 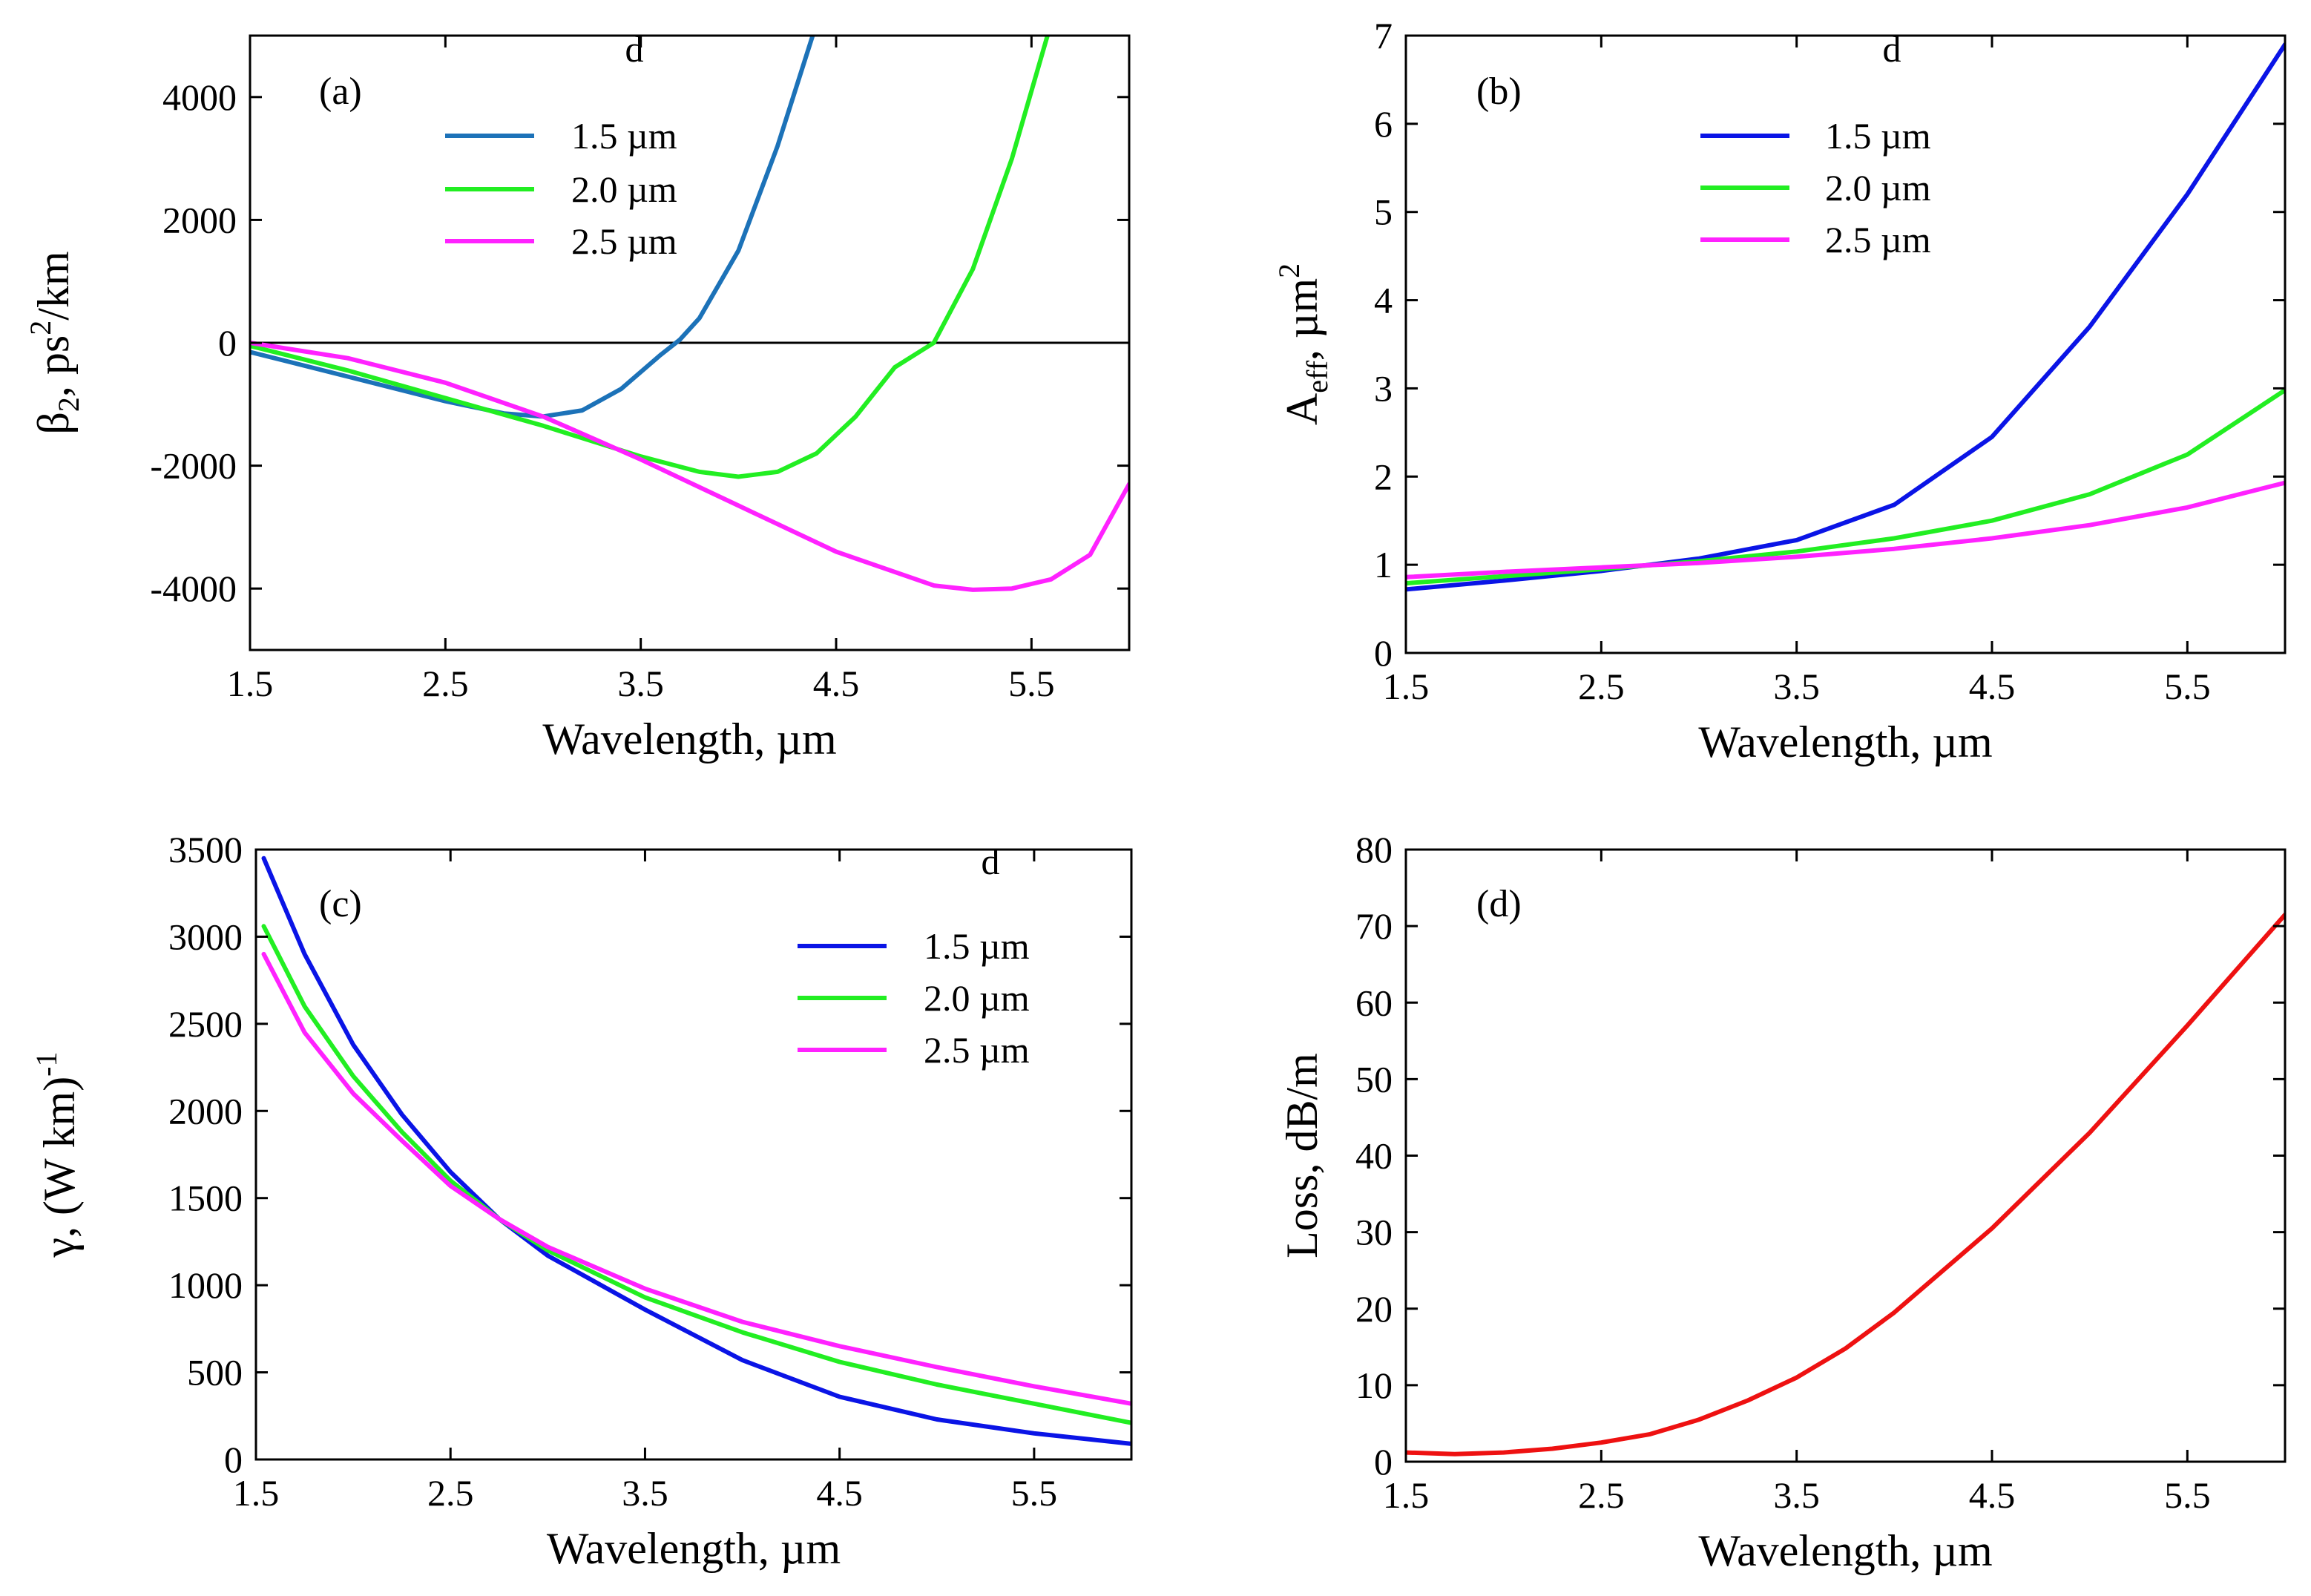 What do you see at coordinates (1383, 388) in the screenshot?
I see `y-tick-label: 3` at bounding box center [1383, 388].